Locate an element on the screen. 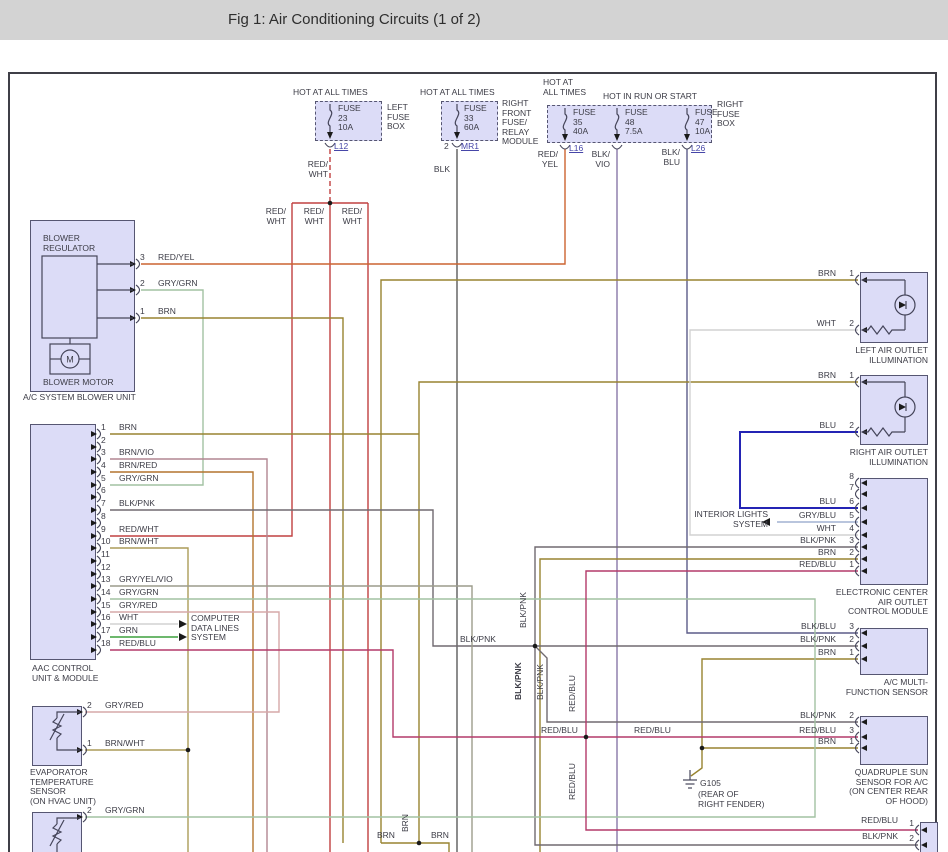 The width and height of the screenshot is (948, 852). junction-dot is located at coordinates (535, 646).